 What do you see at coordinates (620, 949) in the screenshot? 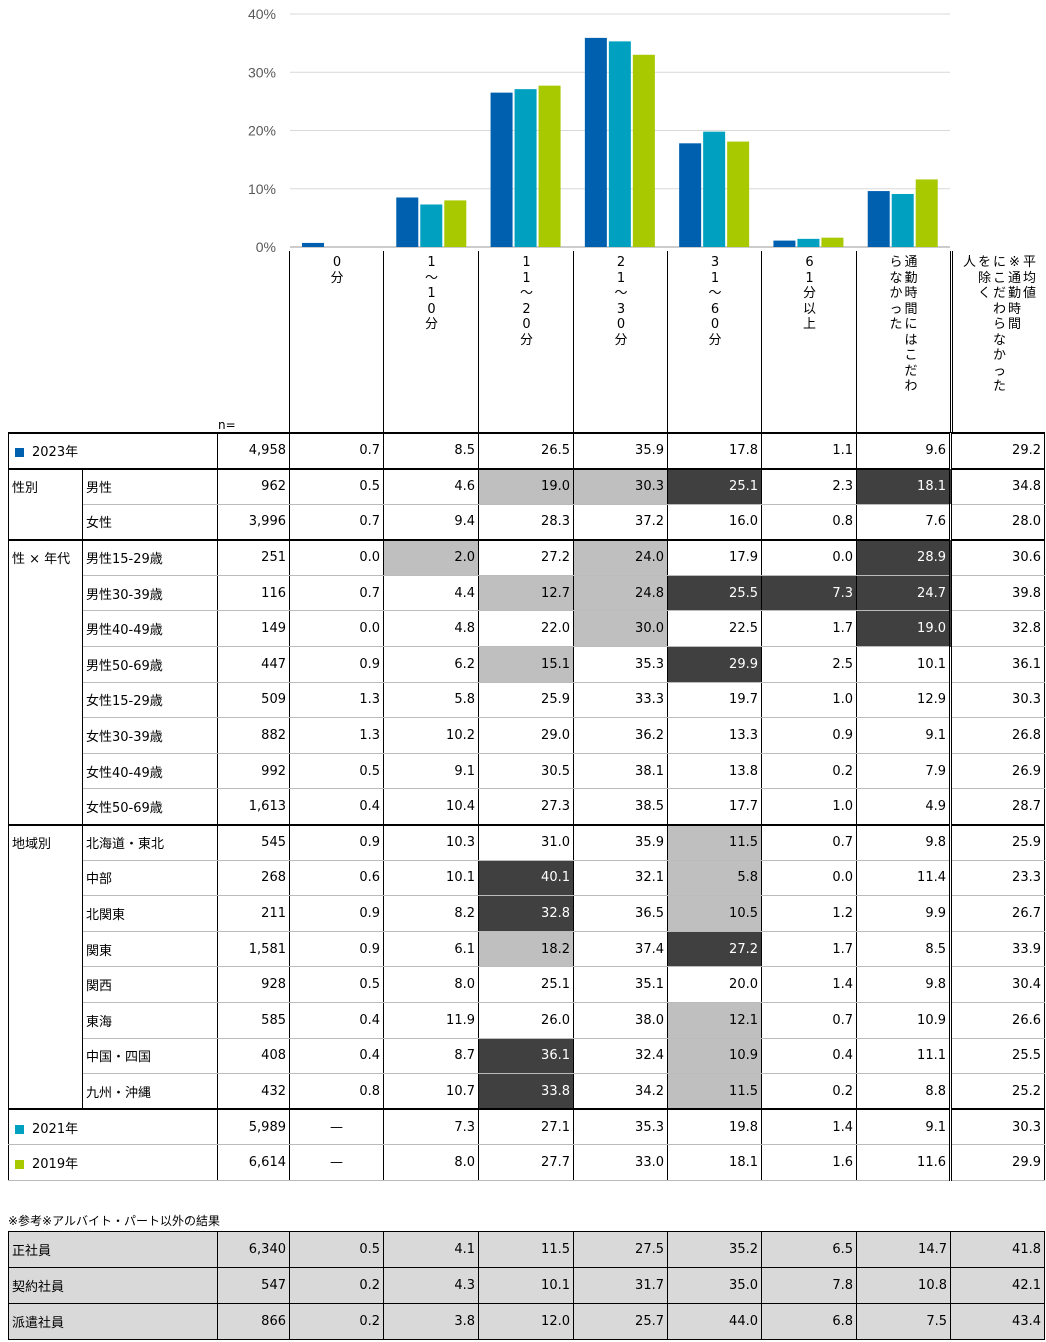
I see `value-cell: 37.4` at bounding box center [620, 949].